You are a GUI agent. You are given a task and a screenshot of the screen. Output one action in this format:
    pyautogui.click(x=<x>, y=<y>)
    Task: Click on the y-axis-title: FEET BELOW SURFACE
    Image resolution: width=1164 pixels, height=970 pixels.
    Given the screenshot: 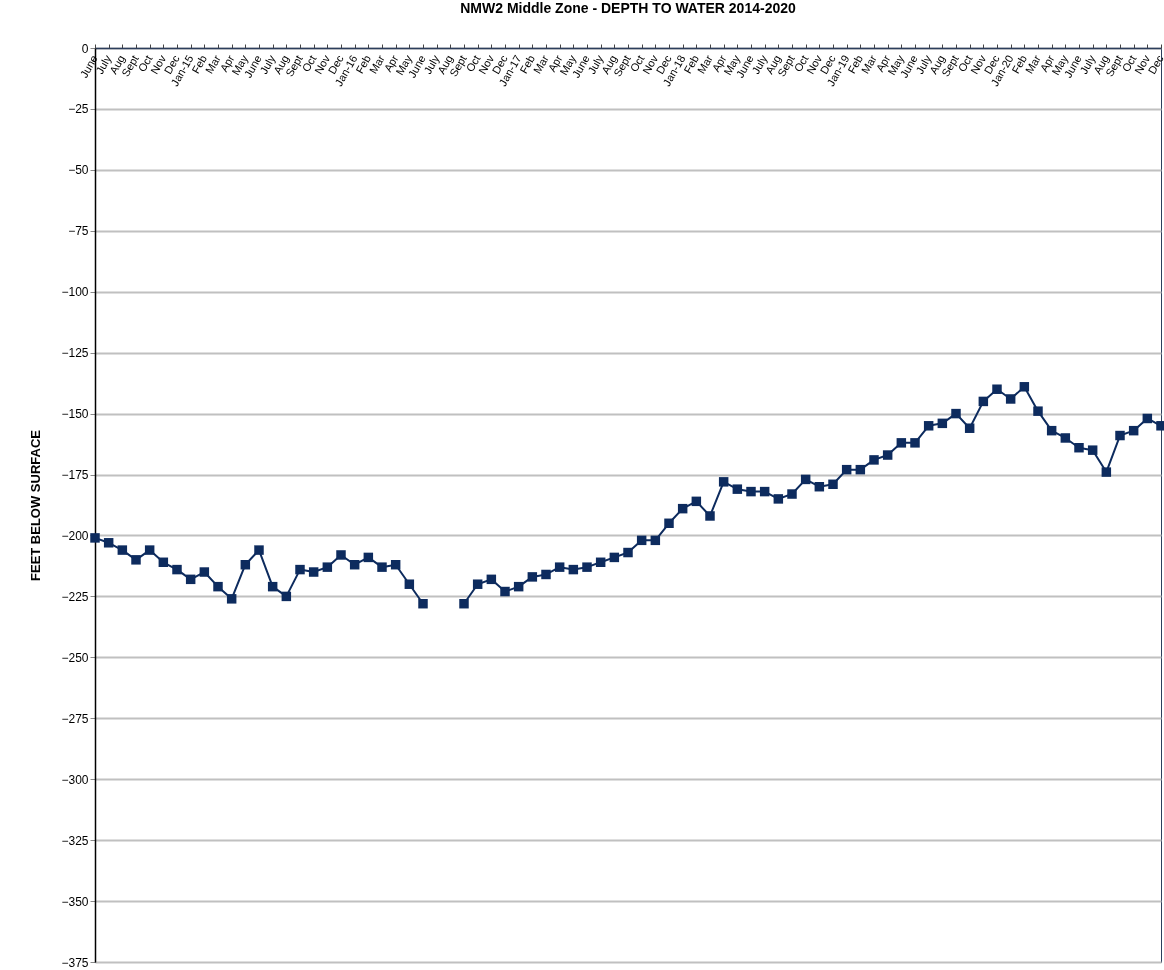 What is the action you would take?
    pyautogui.click(x=36, y=505)
    